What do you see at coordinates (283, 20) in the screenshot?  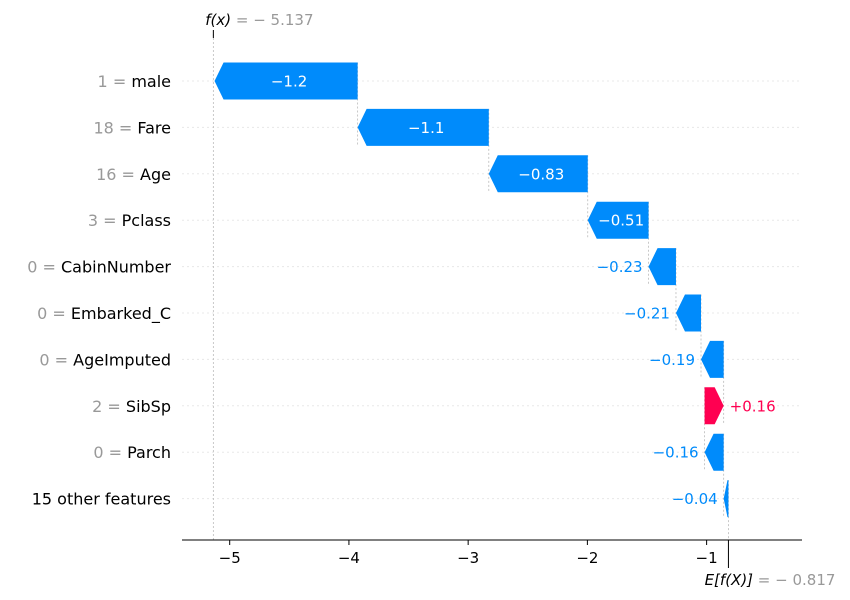 I see `fx-value: − 5.137` at bounding box center [283, 20].